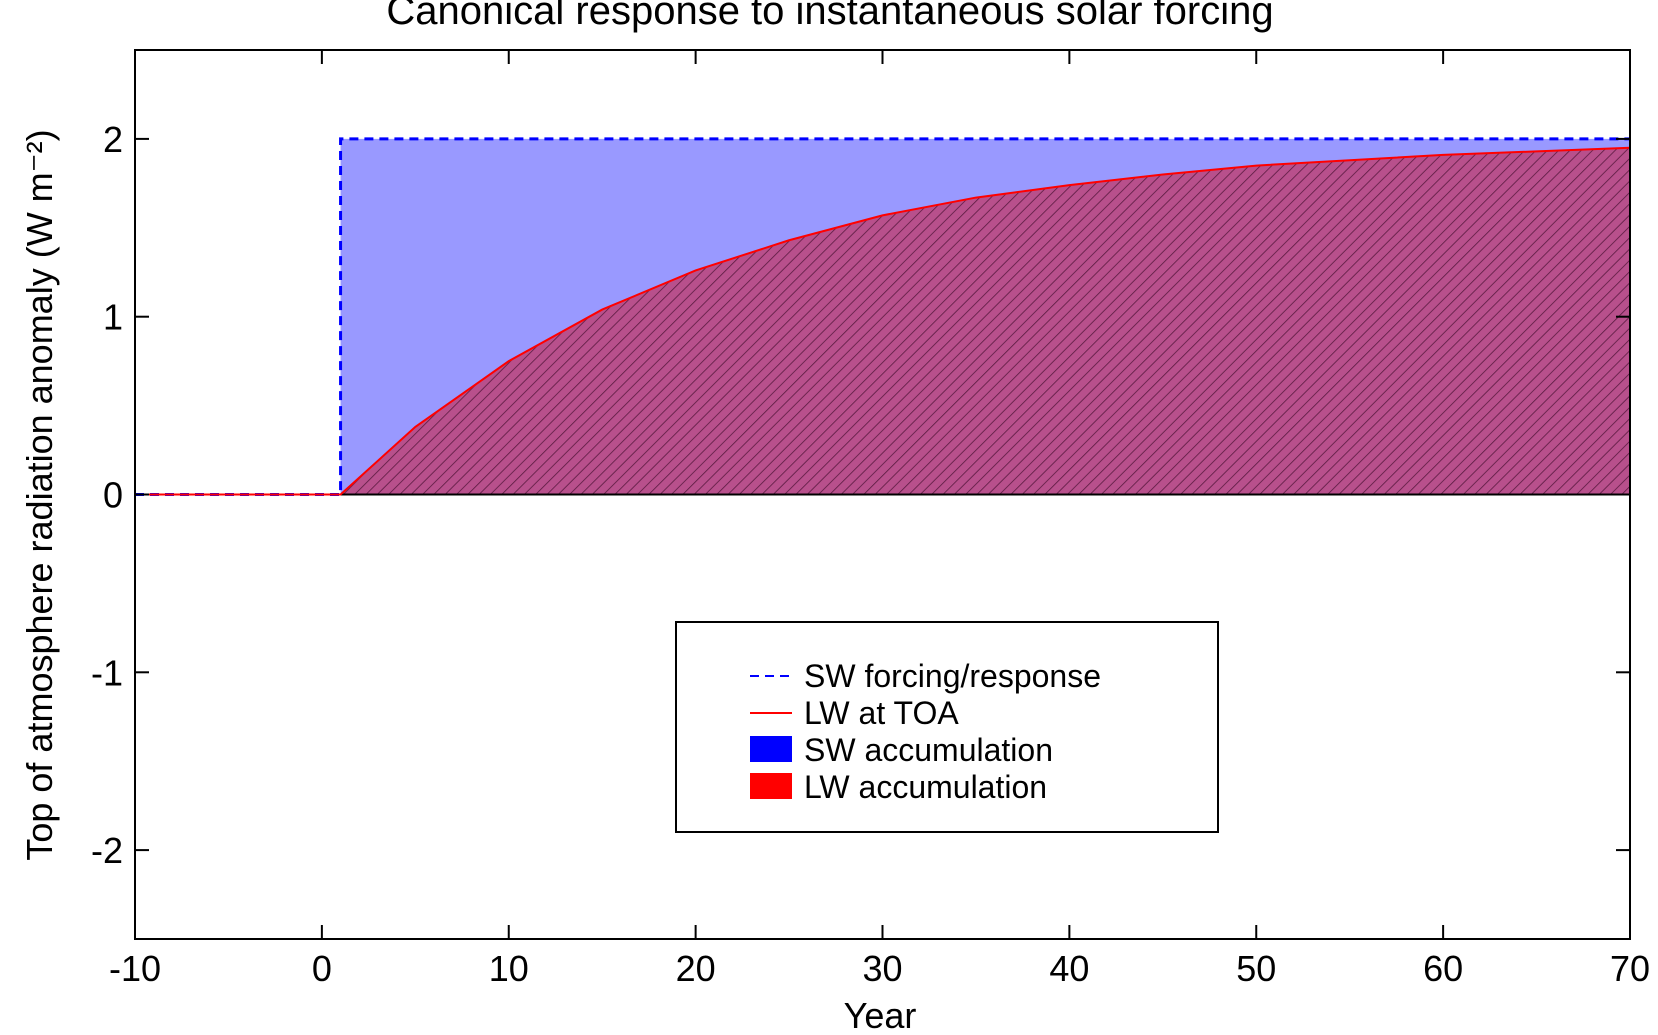 This screenshot has width=1658, height=1035. Describe the element at coordinates (107, 850) in the screenshot. I see `y-tick-label: -2` at that location.